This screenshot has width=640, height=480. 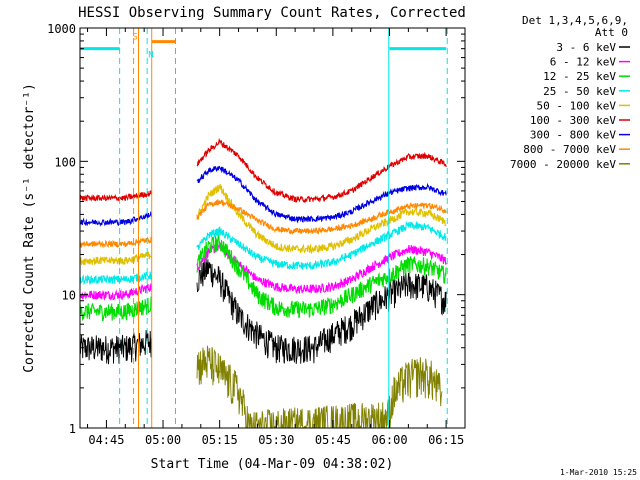 I want to click on y-tick-label-1: 1, so click(x=72, y=429).